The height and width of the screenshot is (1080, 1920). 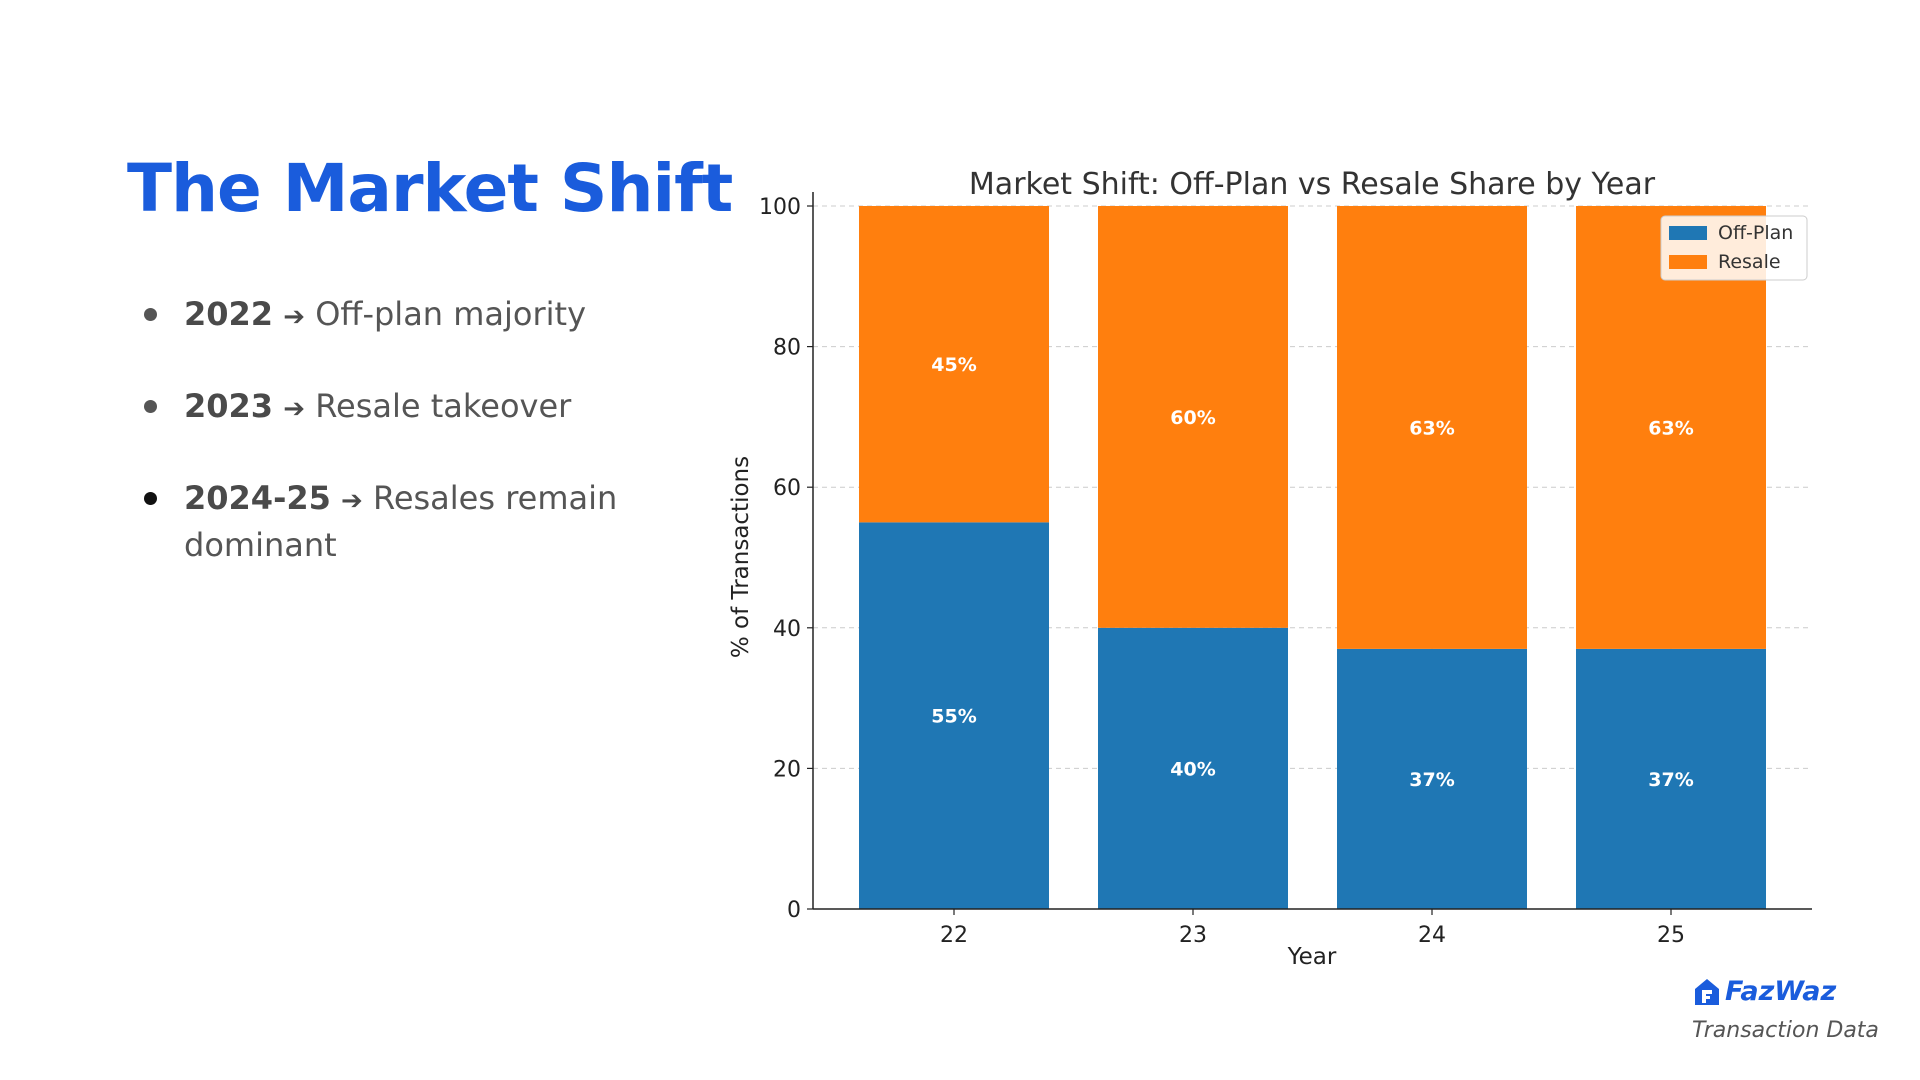 What do you see at coordinates (780, 207) in the screenshot?
I see `y-tick-label: 100` at bounding box center [780, 207].